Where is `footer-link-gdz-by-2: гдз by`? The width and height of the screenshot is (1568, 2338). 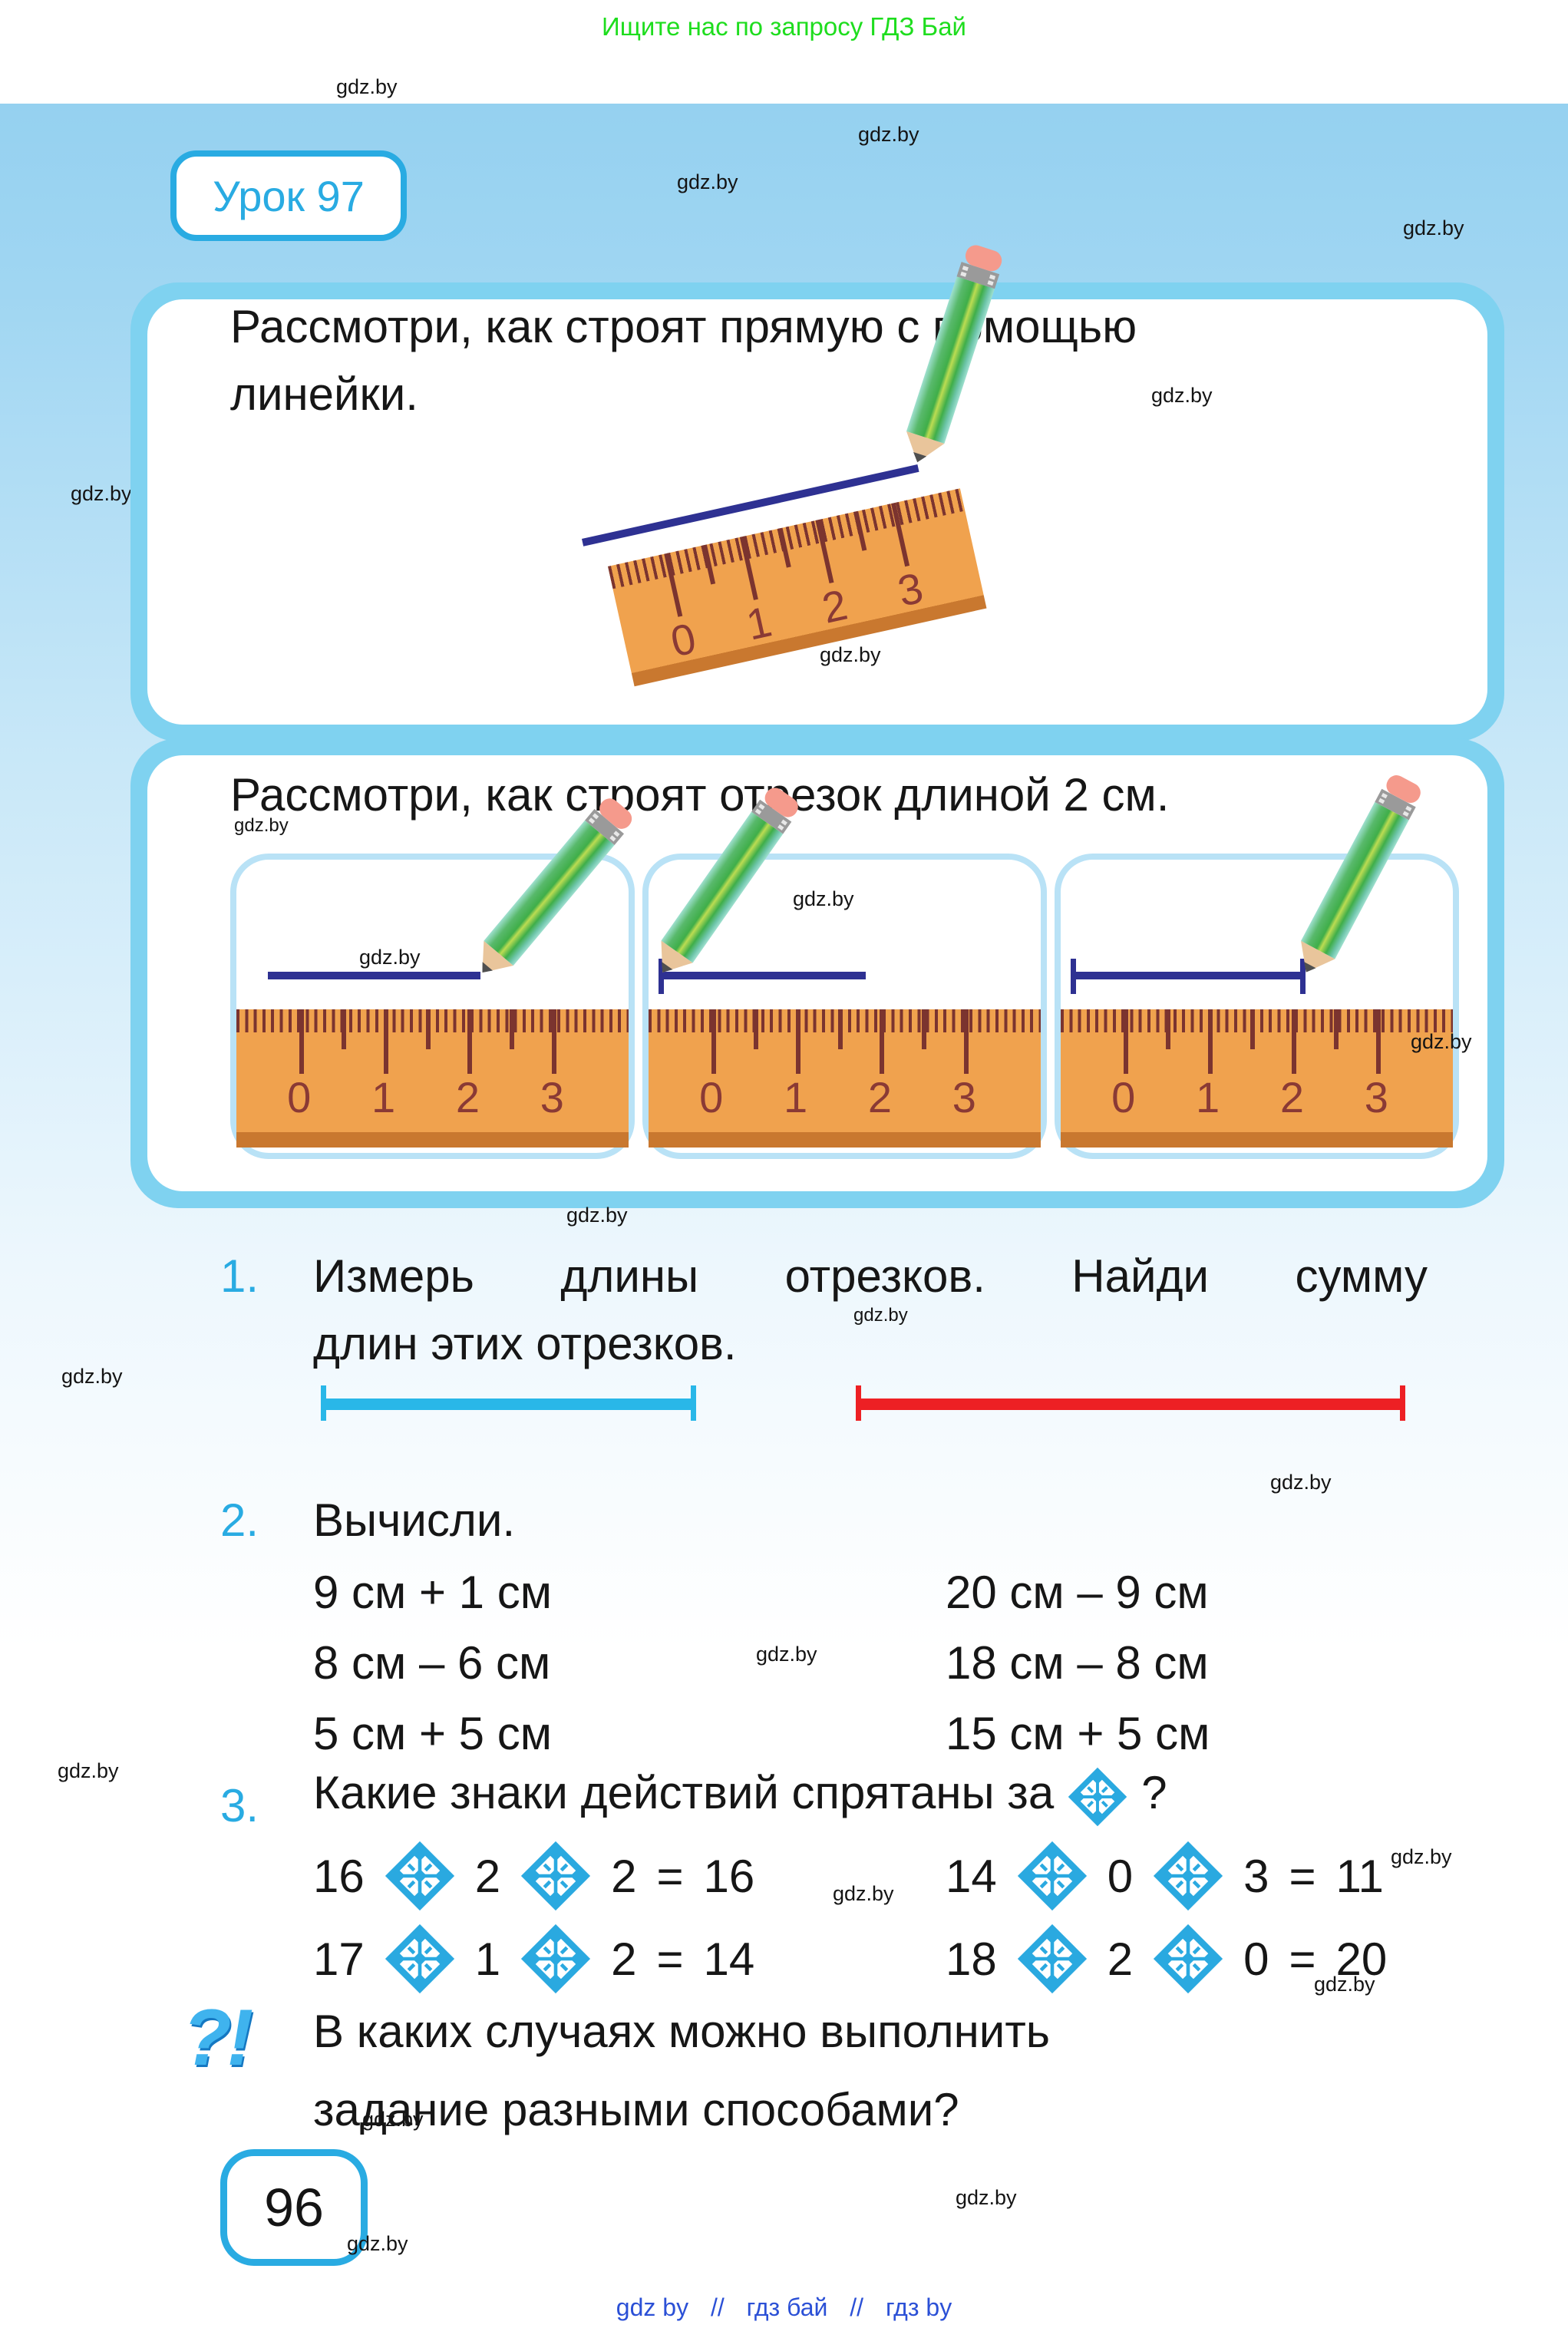 footer-link-gdz-by-2: гдз by is located at coordinates (918, 2307).